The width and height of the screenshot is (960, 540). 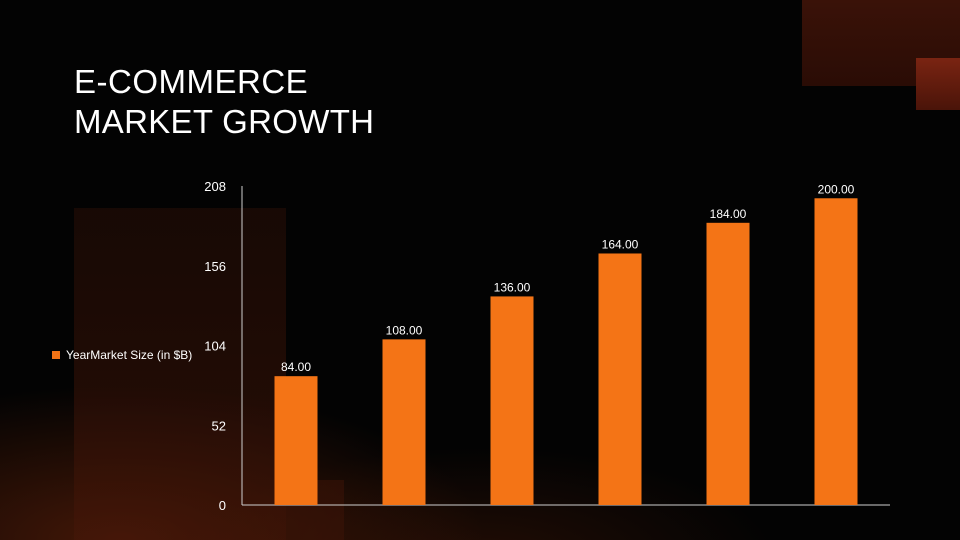 I want to click on y-tick-label: 0, so click(x=222, y=505).